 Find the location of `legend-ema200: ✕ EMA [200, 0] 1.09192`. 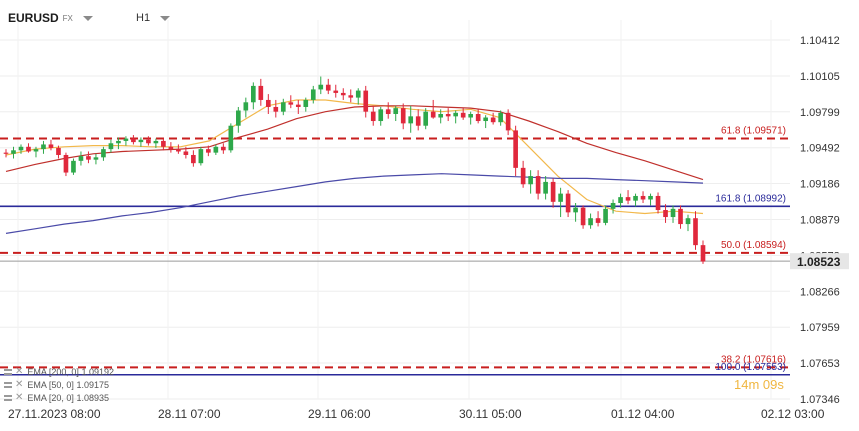

legend-ema200: ✕ EMA [200, 0] 1.09192 is located at coordinates (59, 371).